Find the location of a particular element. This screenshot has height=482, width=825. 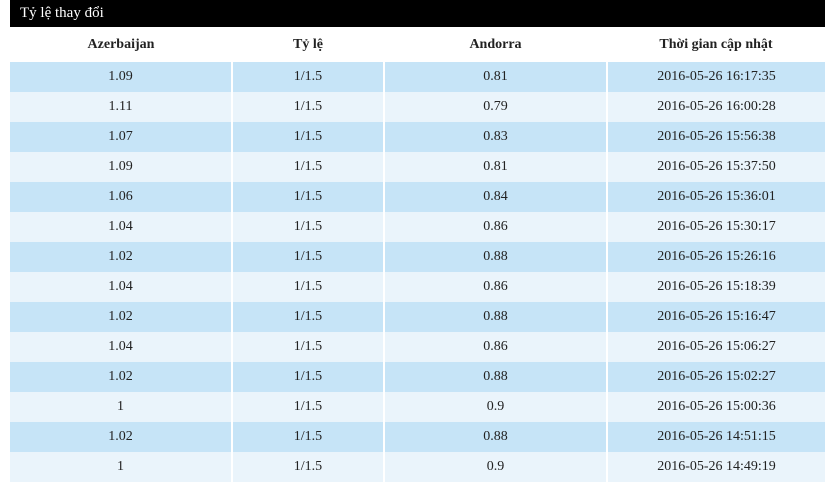

update-time-cell: 2016-05-26 15:56:38 is located at coordinates (715, 137).